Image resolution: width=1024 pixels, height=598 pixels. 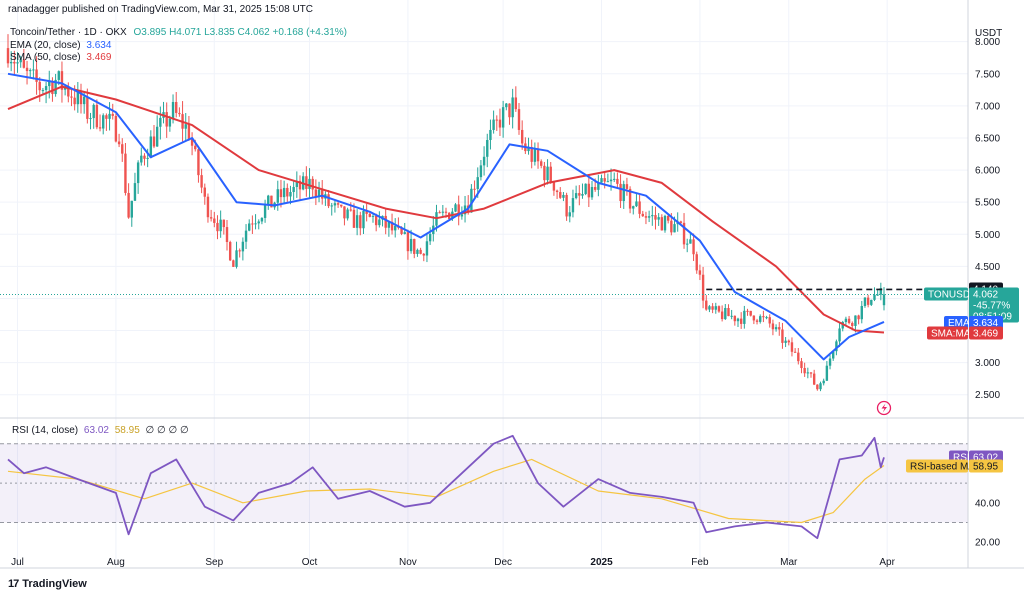 I want to click on time-tick-label: Jul, so click(x=17, y=562).